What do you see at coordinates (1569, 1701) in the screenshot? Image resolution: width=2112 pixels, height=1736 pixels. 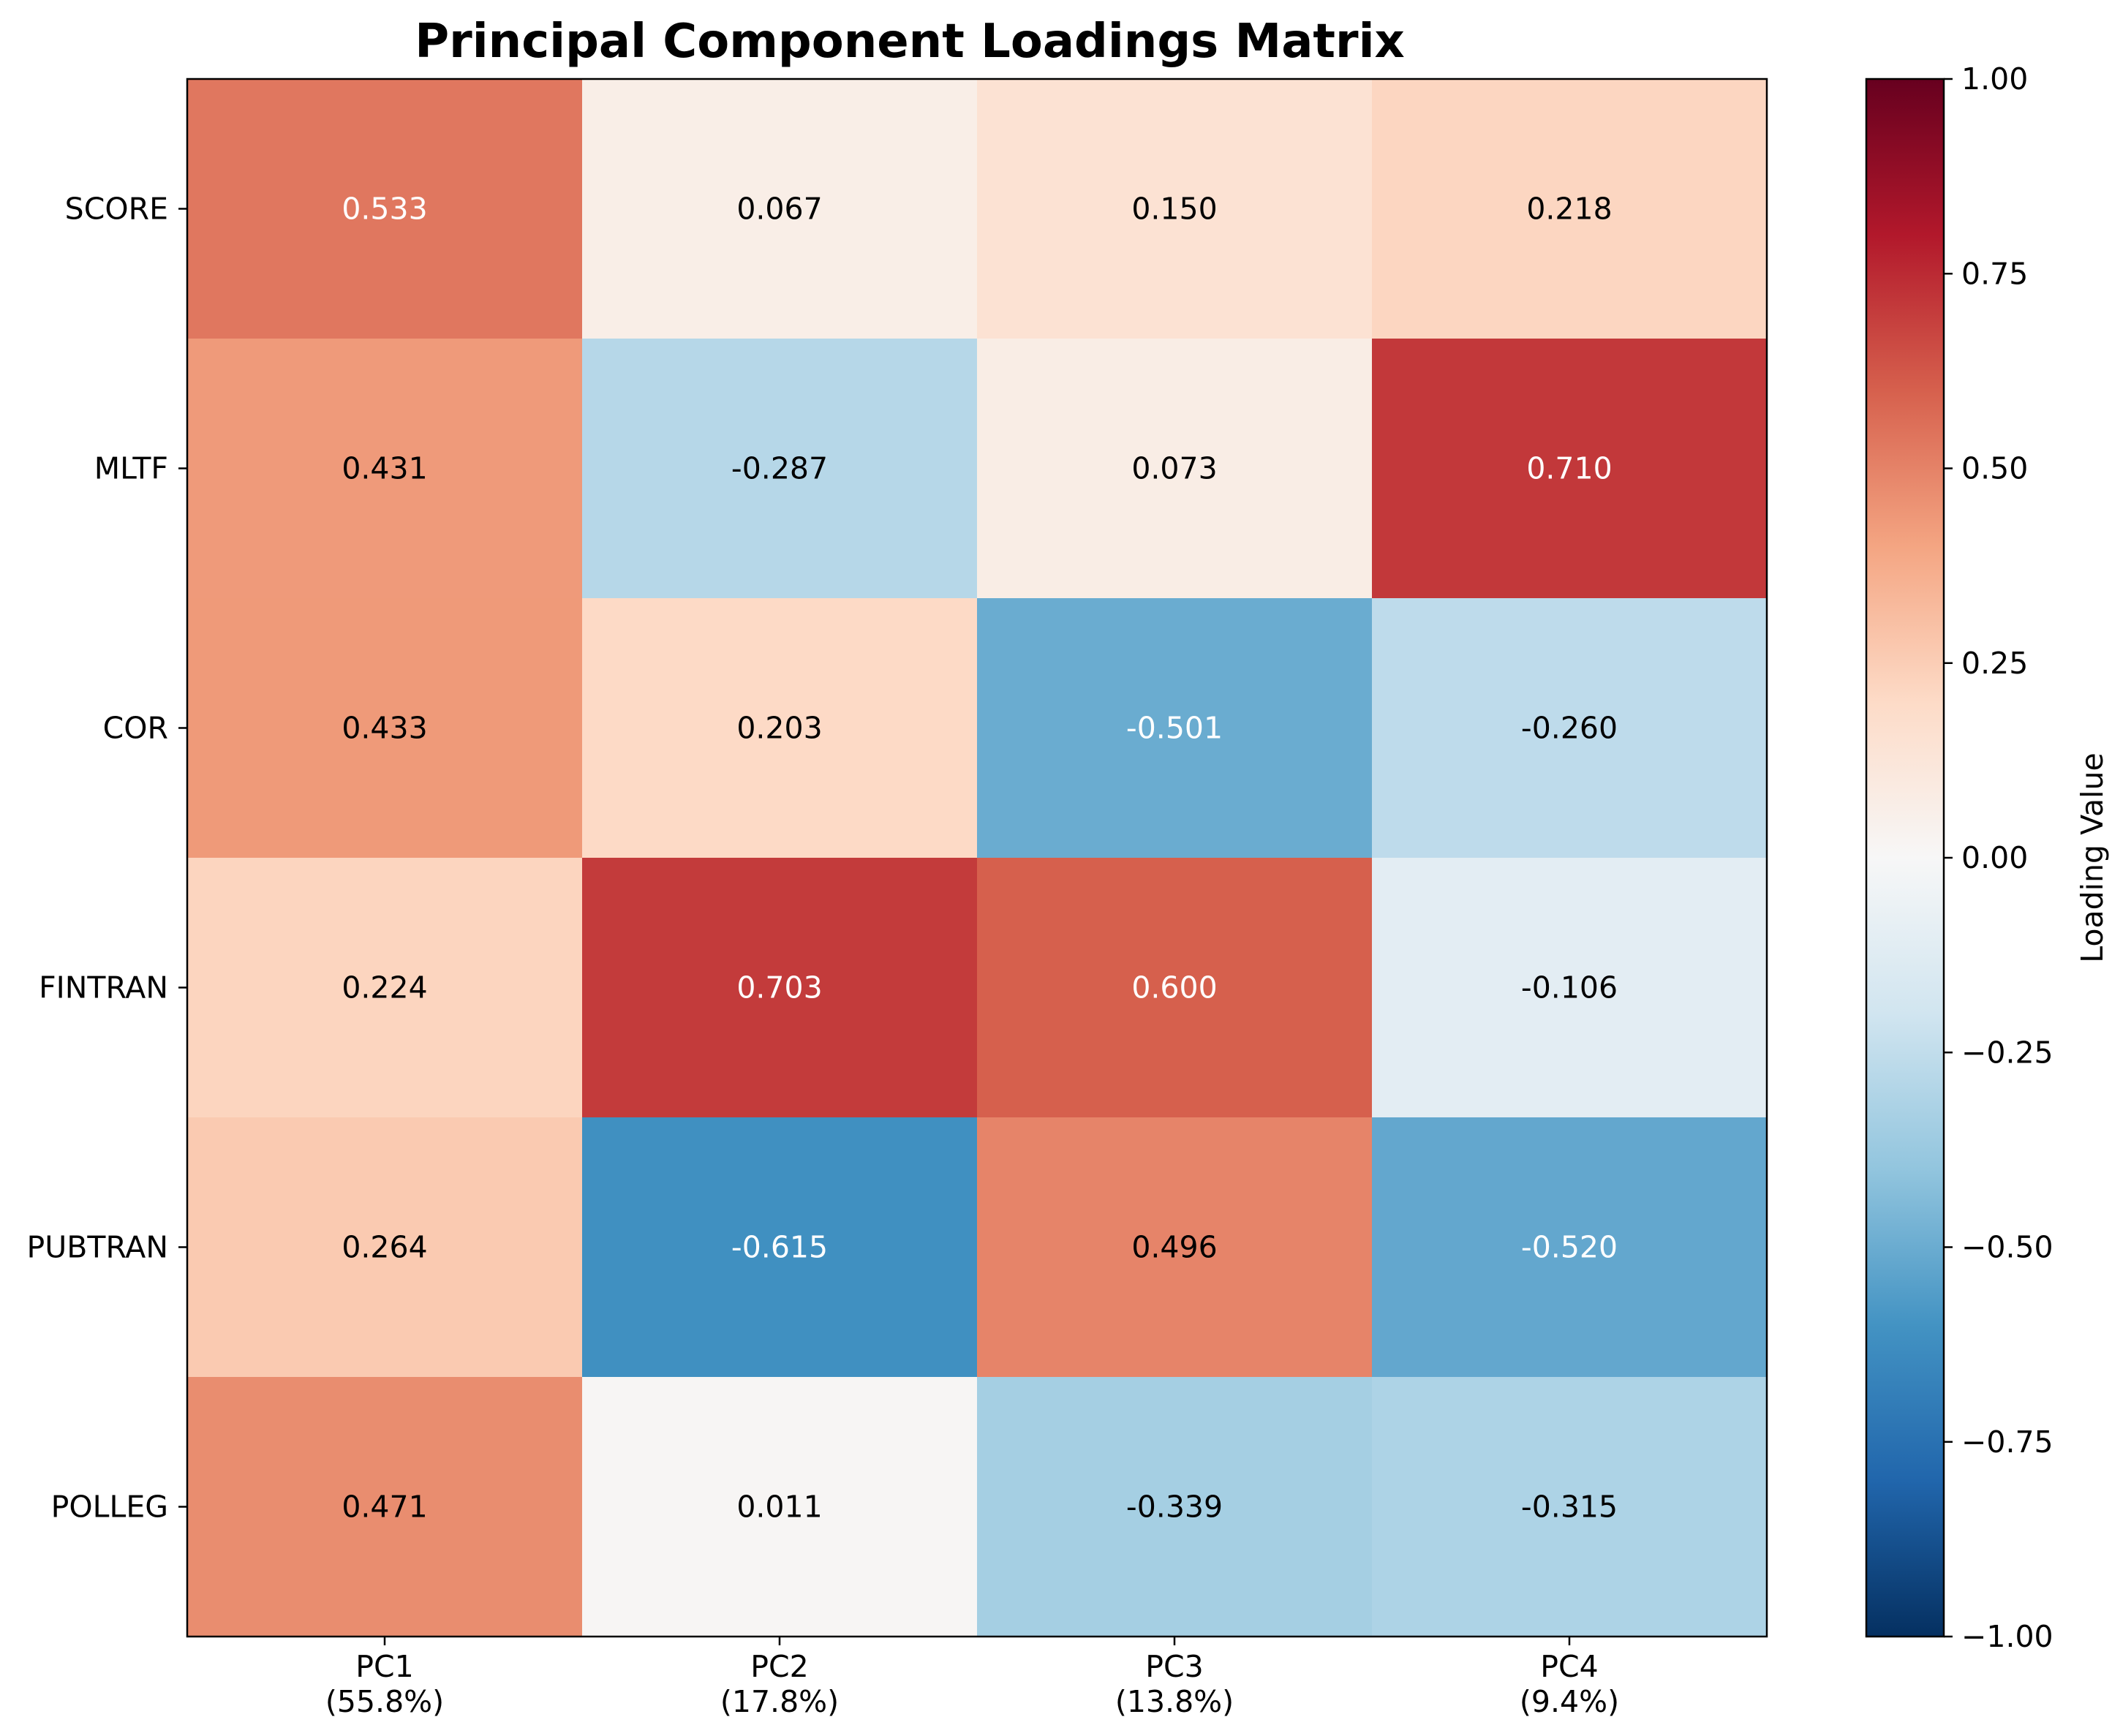 I see `column-variance-label: (9.4%)` at bounding box center [1569, 1701].